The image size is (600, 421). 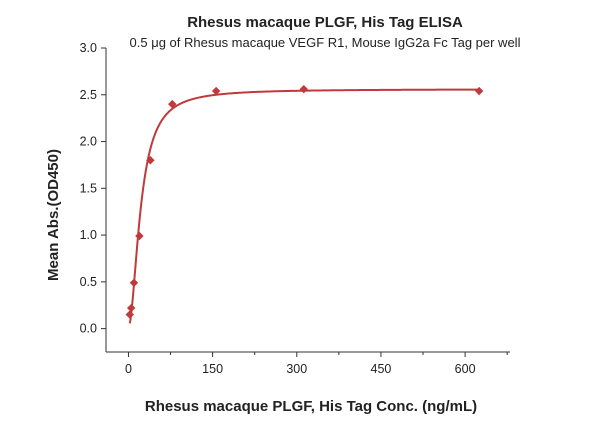 What do you see at coordinates (53, 215) in the screenshot?
I see `y-axis-label: Mean Abs.(OD450)` at bounding box center [53, 215].